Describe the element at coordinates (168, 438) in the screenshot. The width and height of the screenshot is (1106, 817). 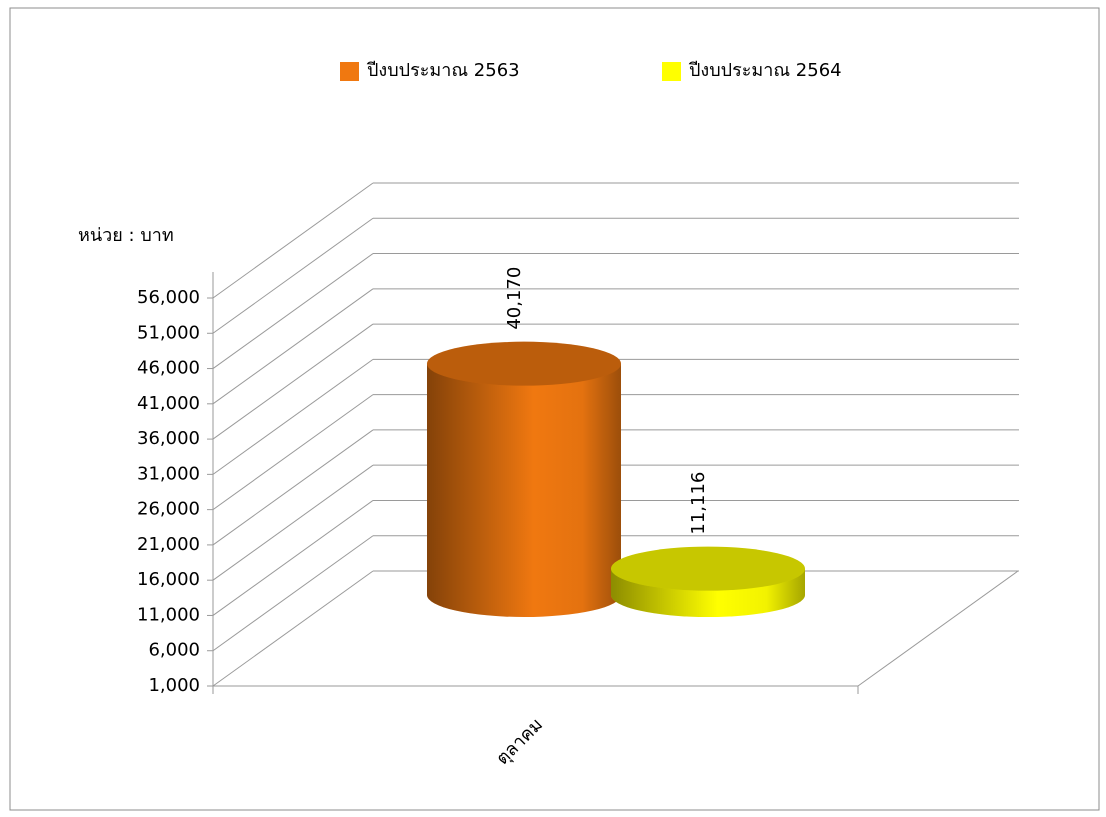
I see `y-tick-label: 36,000` at that location.